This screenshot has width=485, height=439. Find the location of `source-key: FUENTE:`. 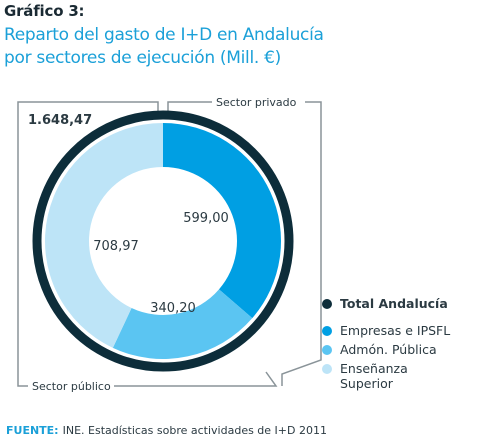

source-key: FUENTE: is located at coordinates (32, 430).